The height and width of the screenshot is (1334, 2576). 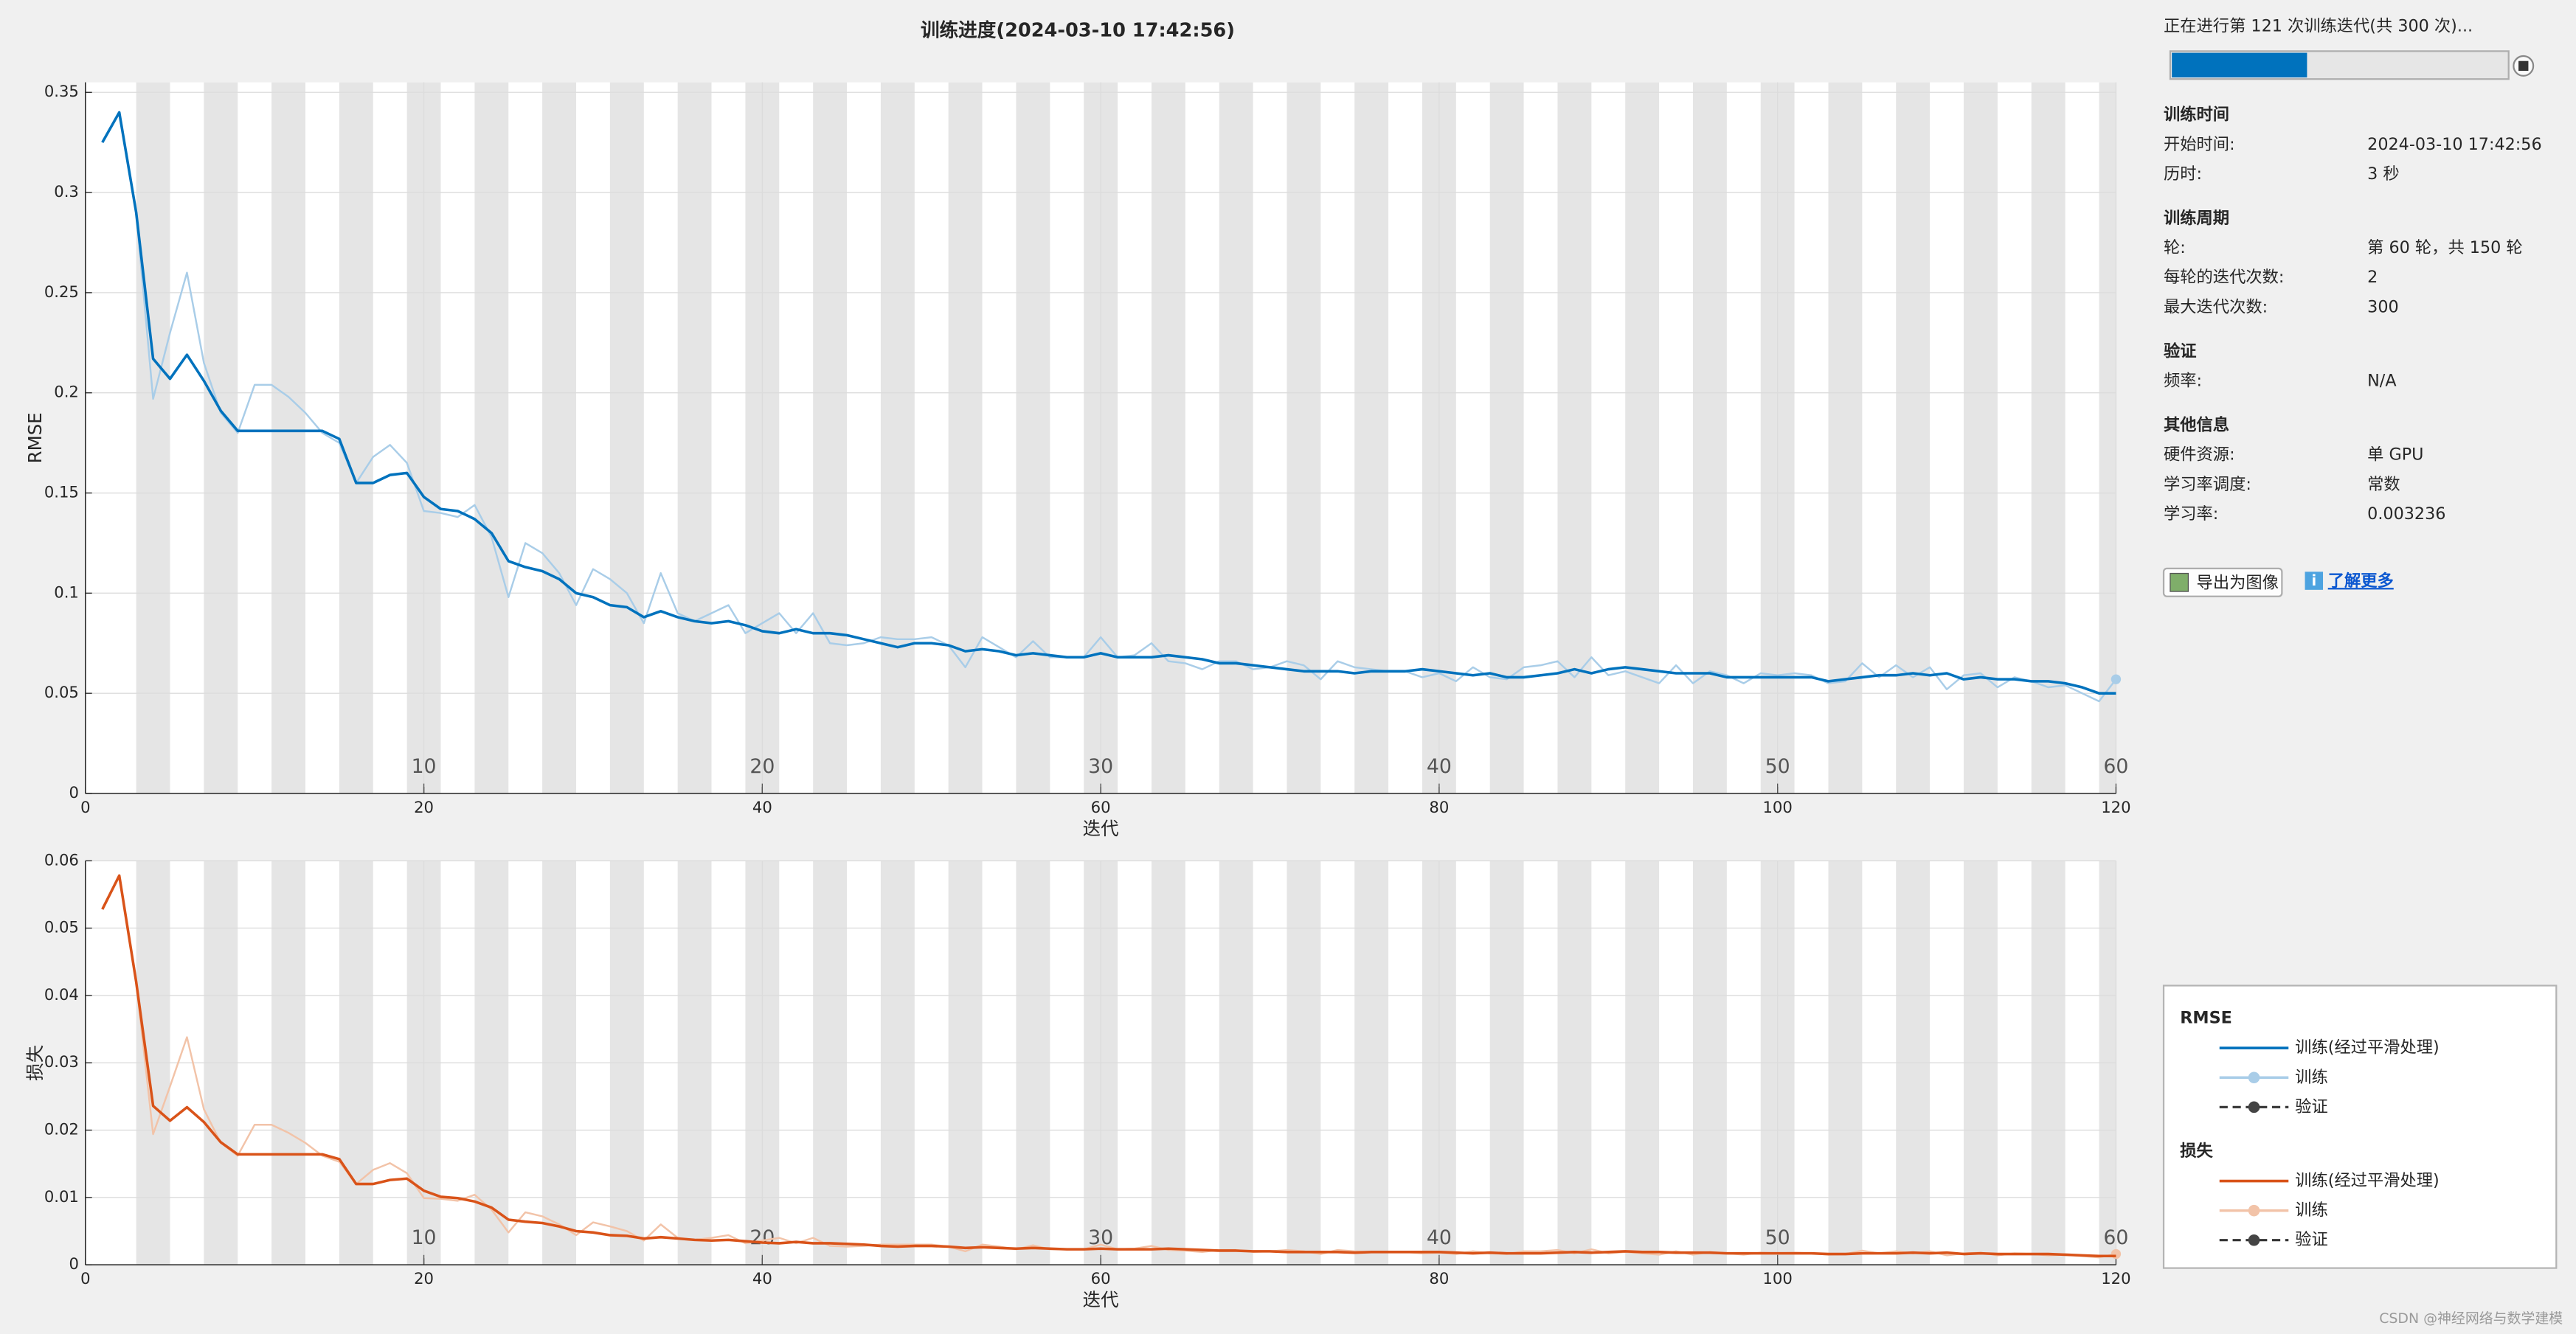 I want to click on info-value: 第 60 轮，共 150 轮, so click(x=2445, y=247).